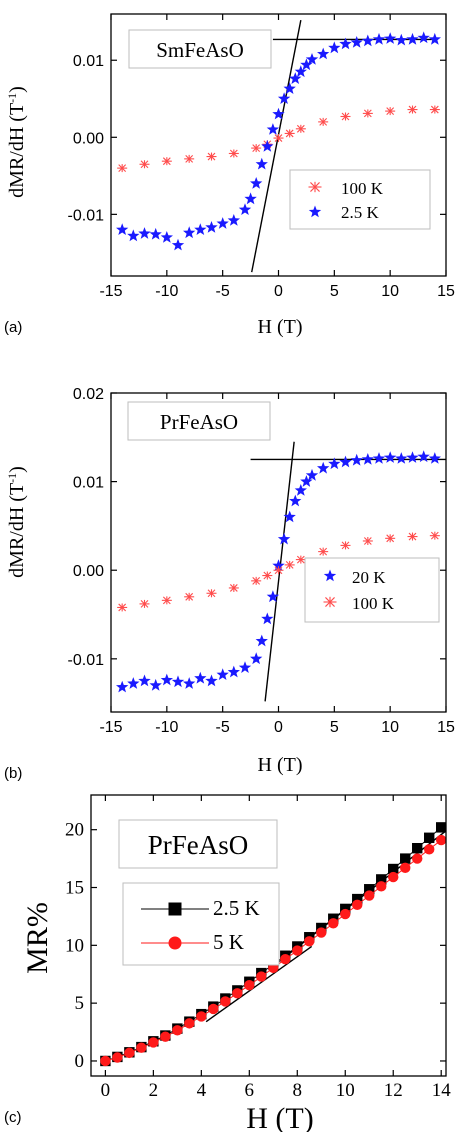 The width and height of the screenshot is (461, 1132). What do you see at coordinates (200, 50) in the screenshot?
I see `panel-a-title: SmFeAsO` at bounding box center [200, 50].